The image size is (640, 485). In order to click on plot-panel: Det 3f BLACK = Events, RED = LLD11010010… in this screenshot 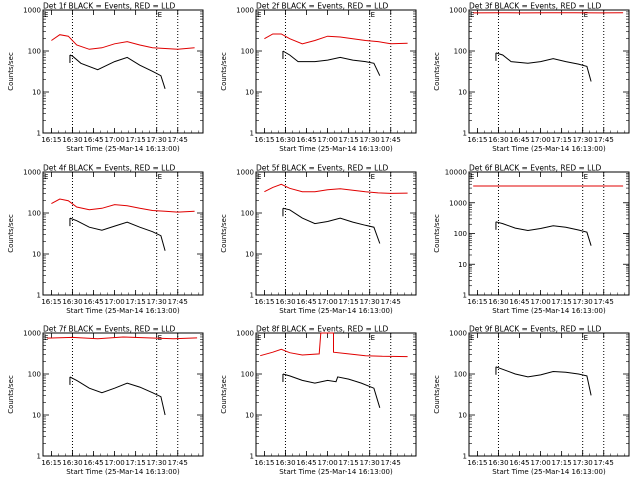, I will do `click(531, 78)`.